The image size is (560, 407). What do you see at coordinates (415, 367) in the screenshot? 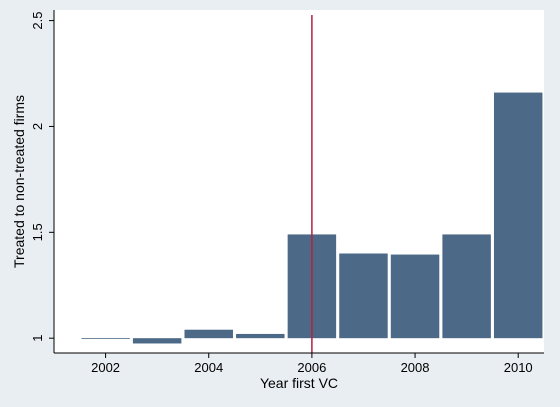
I see `x-tick-label-2008: 2008` at bounding box center [415, 367].